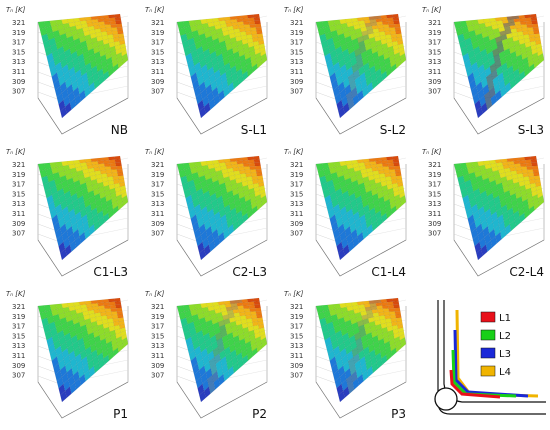 Image resolution: width=550 pixels, height=430 pixels. I want to click on panel-label: C2-L3, so click(249, 272).